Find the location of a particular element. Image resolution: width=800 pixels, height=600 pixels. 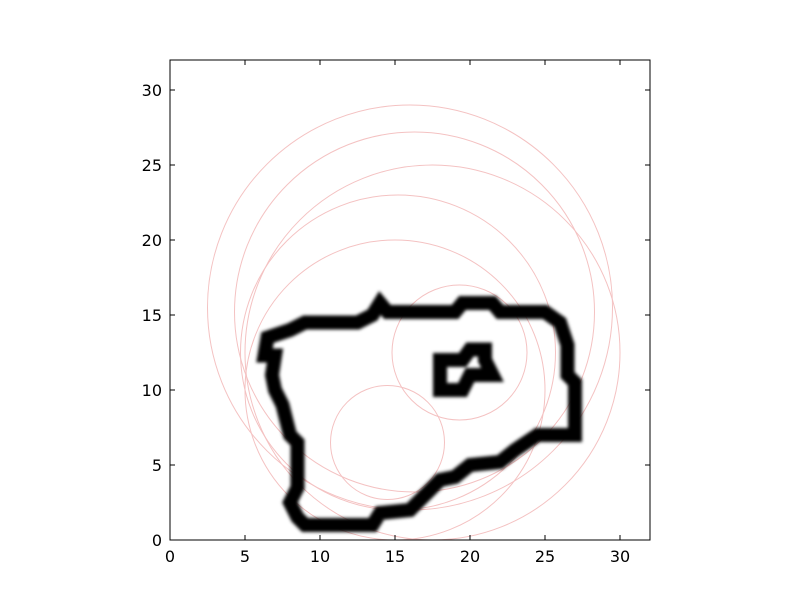

y-tick-label: 15 is located at coordinates (152, 315).